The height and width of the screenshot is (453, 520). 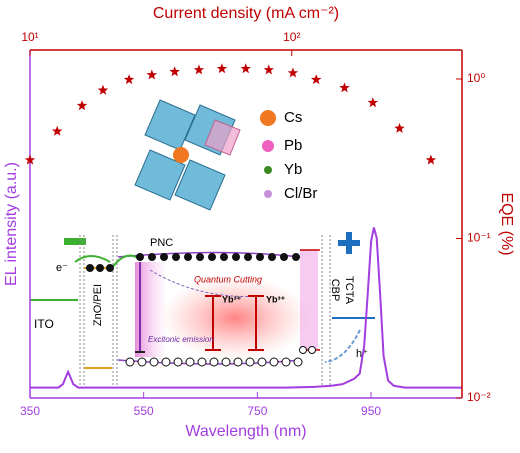 What do you see at coordinates (291, 37) in the screenshot?
I see `top-tick-label: 10²` at bounding box center [291, 37].